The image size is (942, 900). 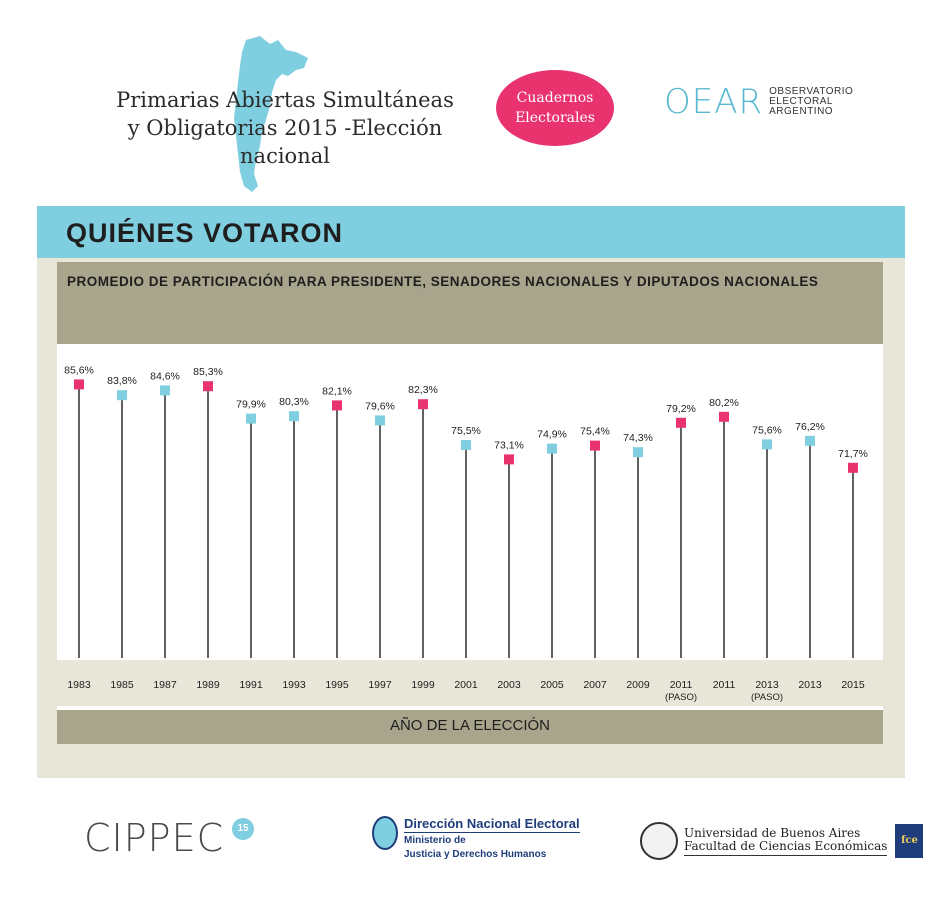 I want to click on data-label-1: 83,8%, so click(x=122, y=381).